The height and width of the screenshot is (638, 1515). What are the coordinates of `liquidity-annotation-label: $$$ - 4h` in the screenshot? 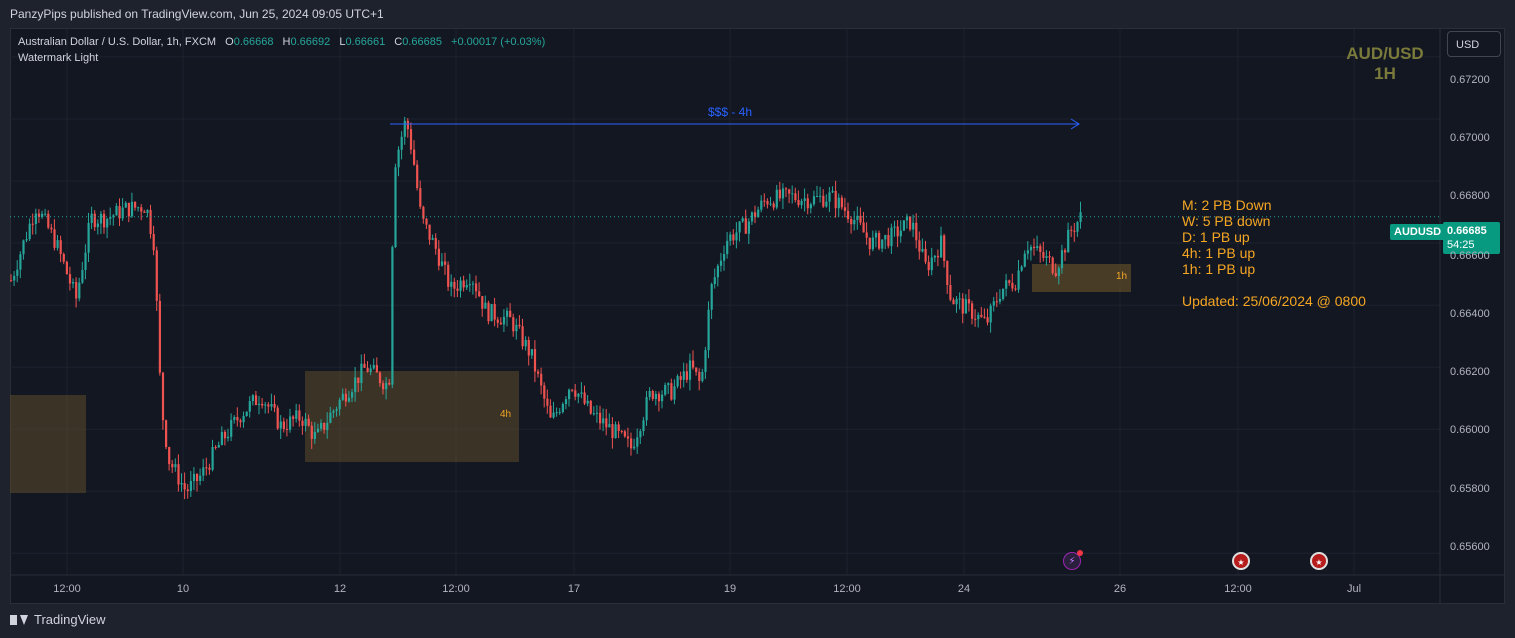 It's located at (730, 112).